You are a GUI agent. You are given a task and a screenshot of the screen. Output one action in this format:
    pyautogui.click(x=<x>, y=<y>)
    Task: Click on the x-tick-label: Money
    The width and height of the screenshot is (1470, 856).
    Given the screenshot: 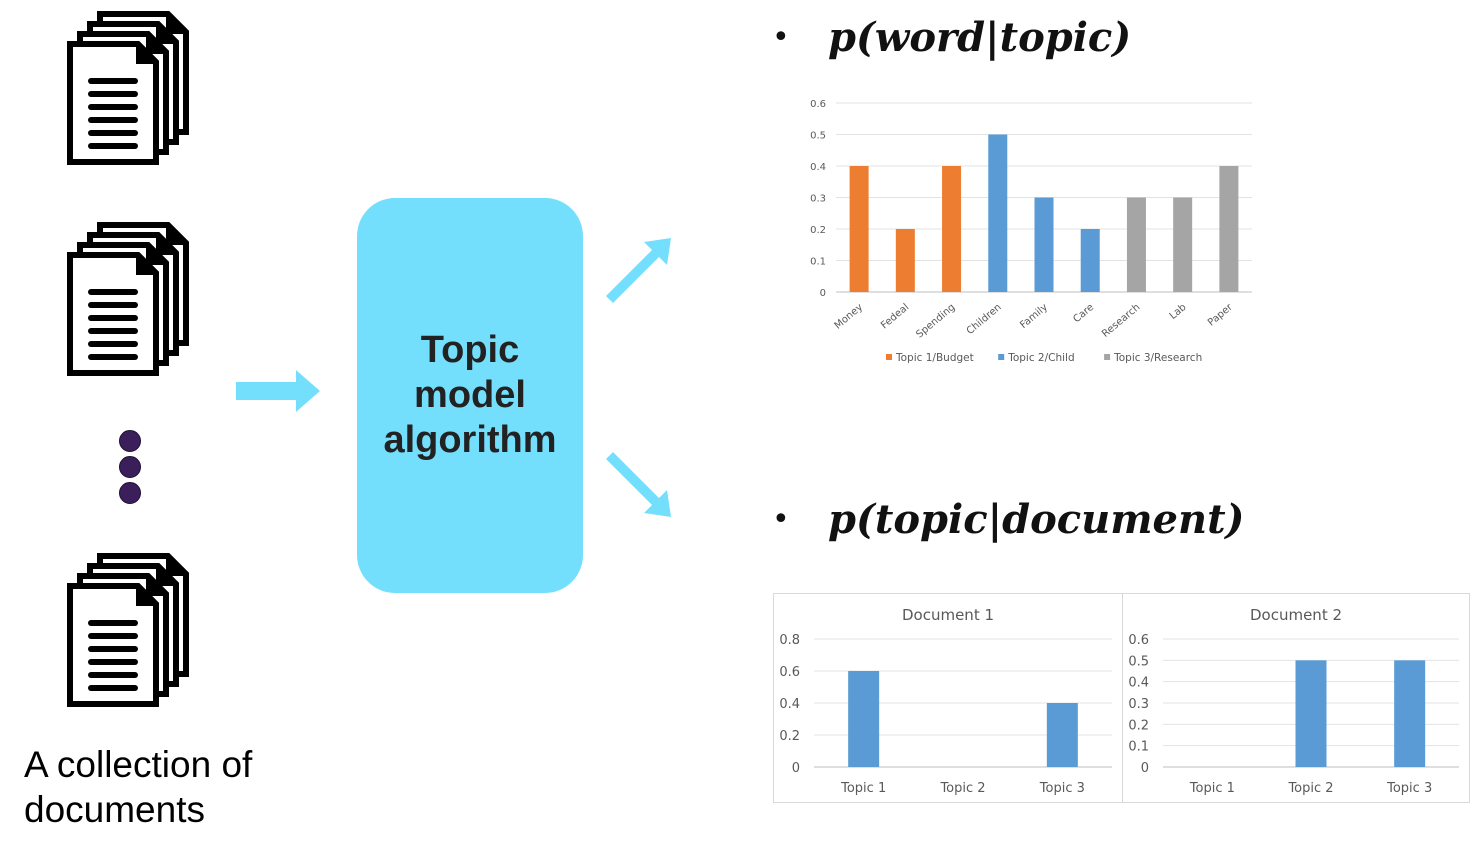 What is the action you would take?
    pyautogui.click(x=849, y=317)
    